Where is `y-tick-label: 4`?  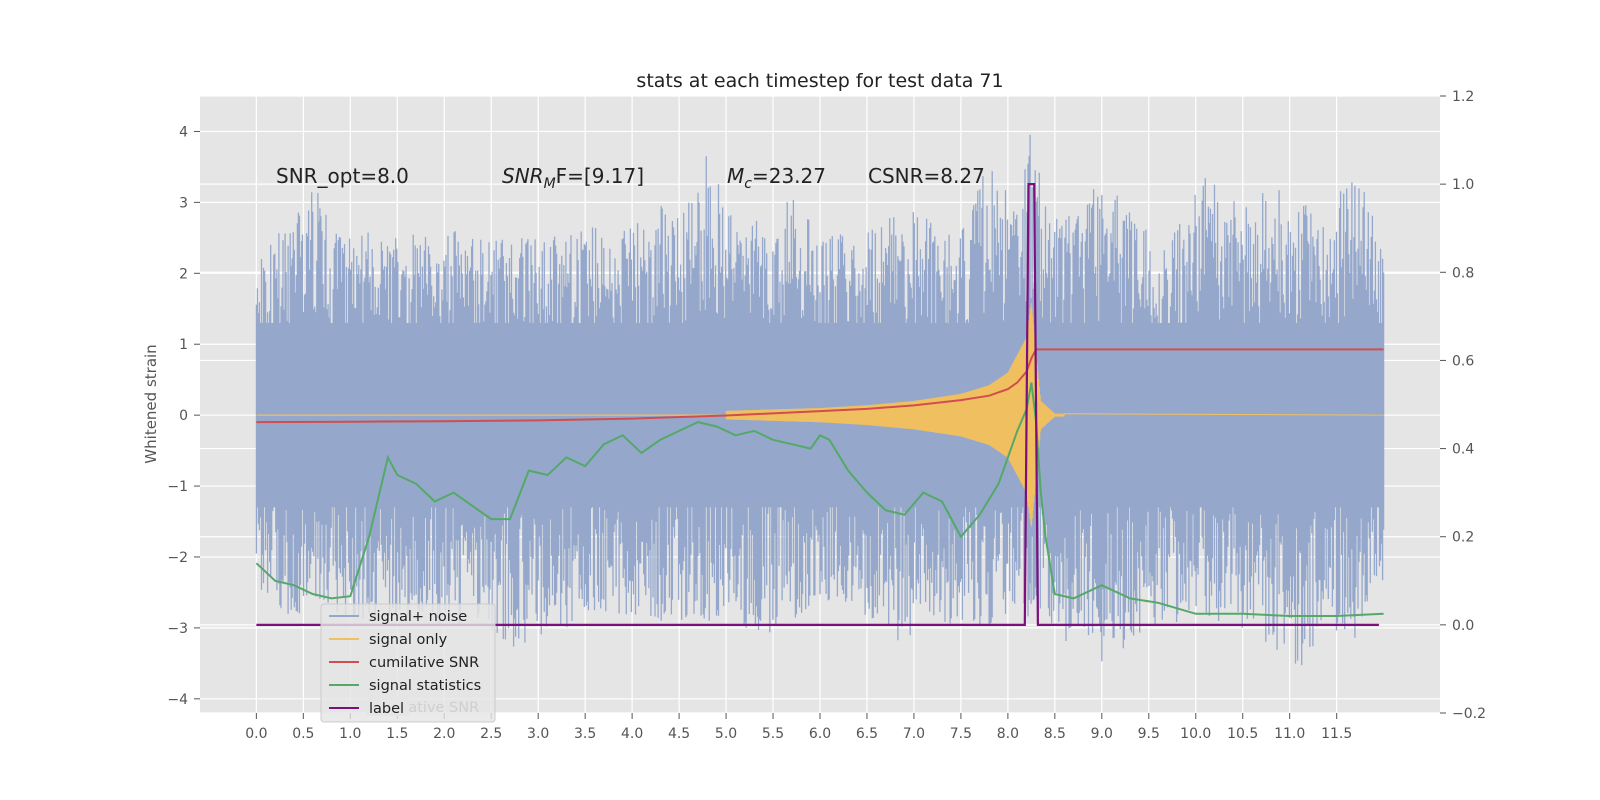
y-tick-label: 4 is located at coordinates (183, 132).